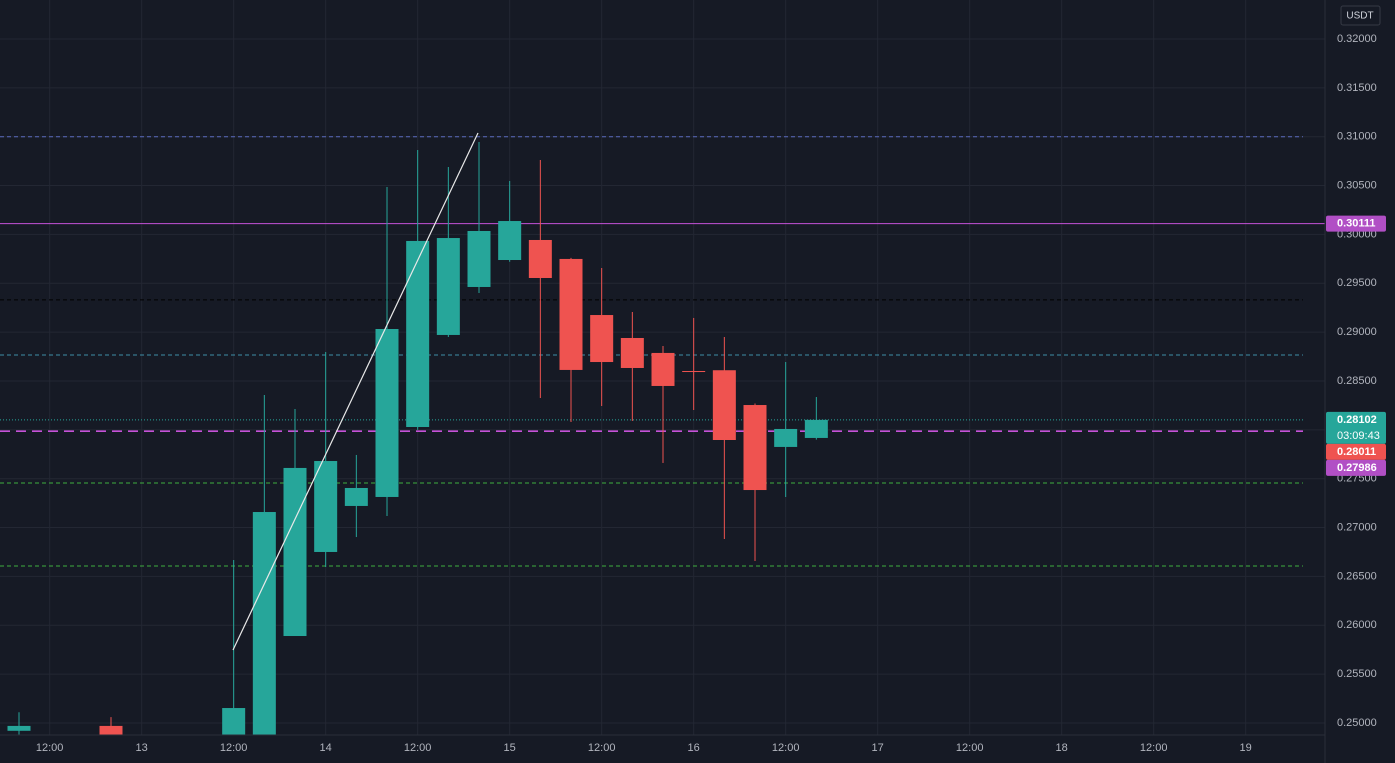  What do you see at coordinates (1357, 39) in the screenshot?
I see `y-tick-label: 0.32000` at bounding box center [1357, 39].